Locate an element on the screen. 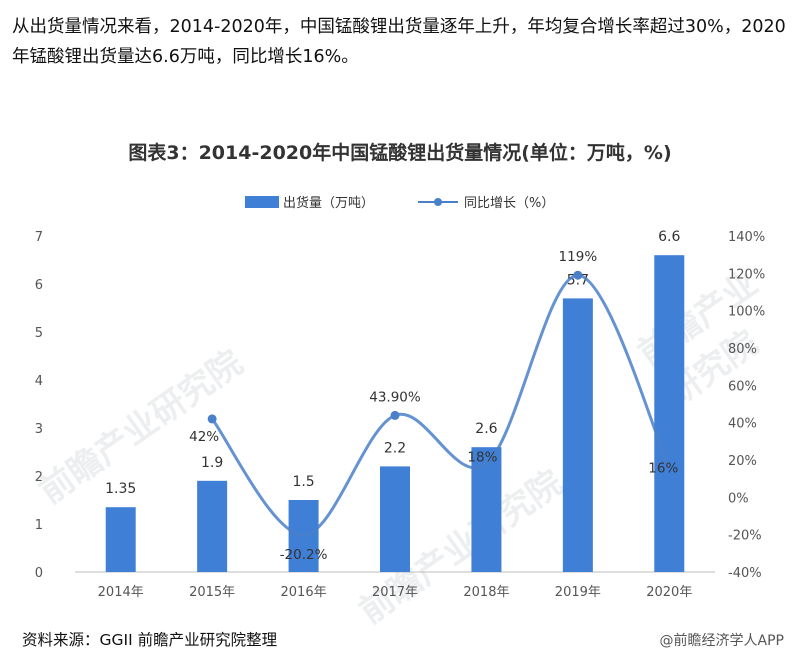 This screenshot has height=663, width=800. x-tick-label: 2018年 is located at coordinates (486, 592).